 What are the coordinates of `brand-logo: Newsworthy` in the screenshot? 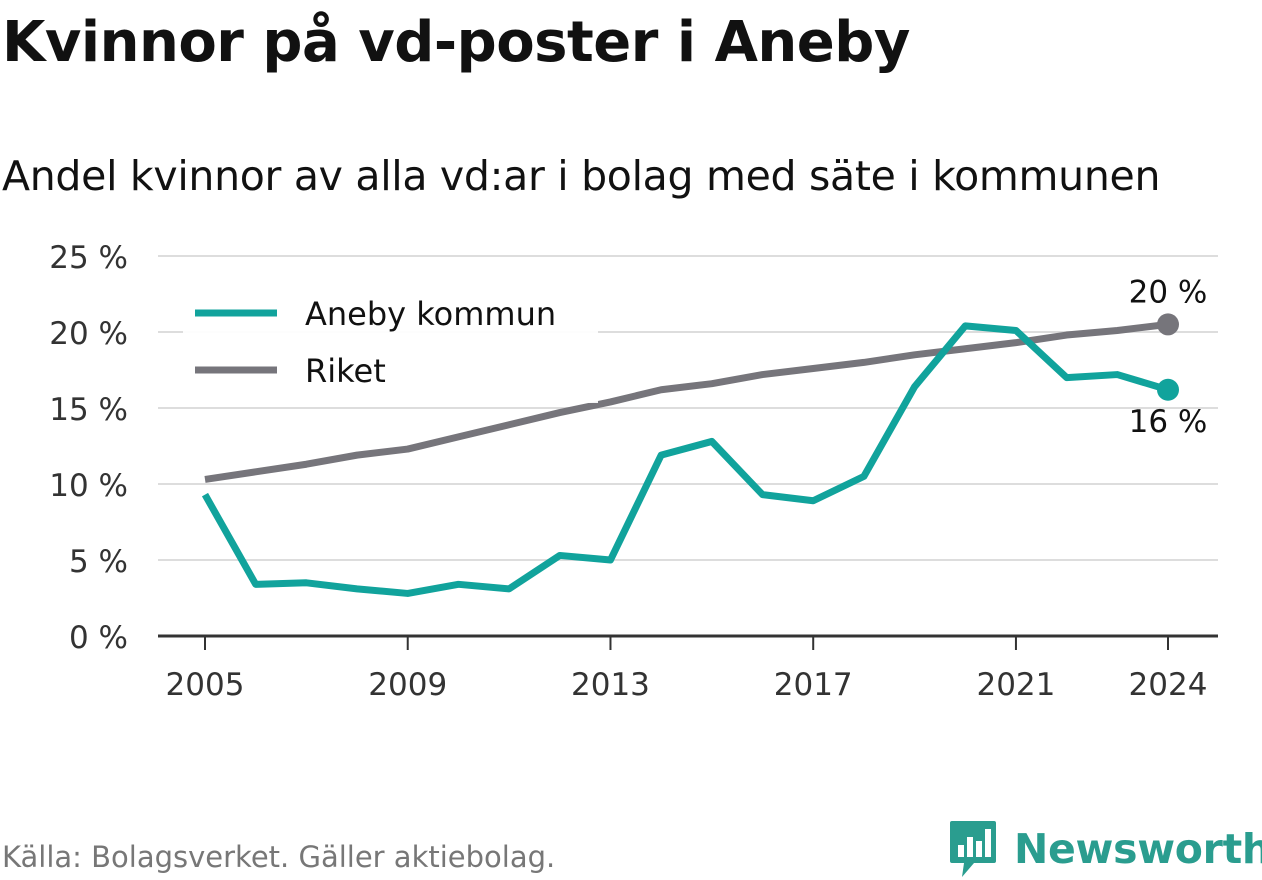 It's located at (1105, 849).